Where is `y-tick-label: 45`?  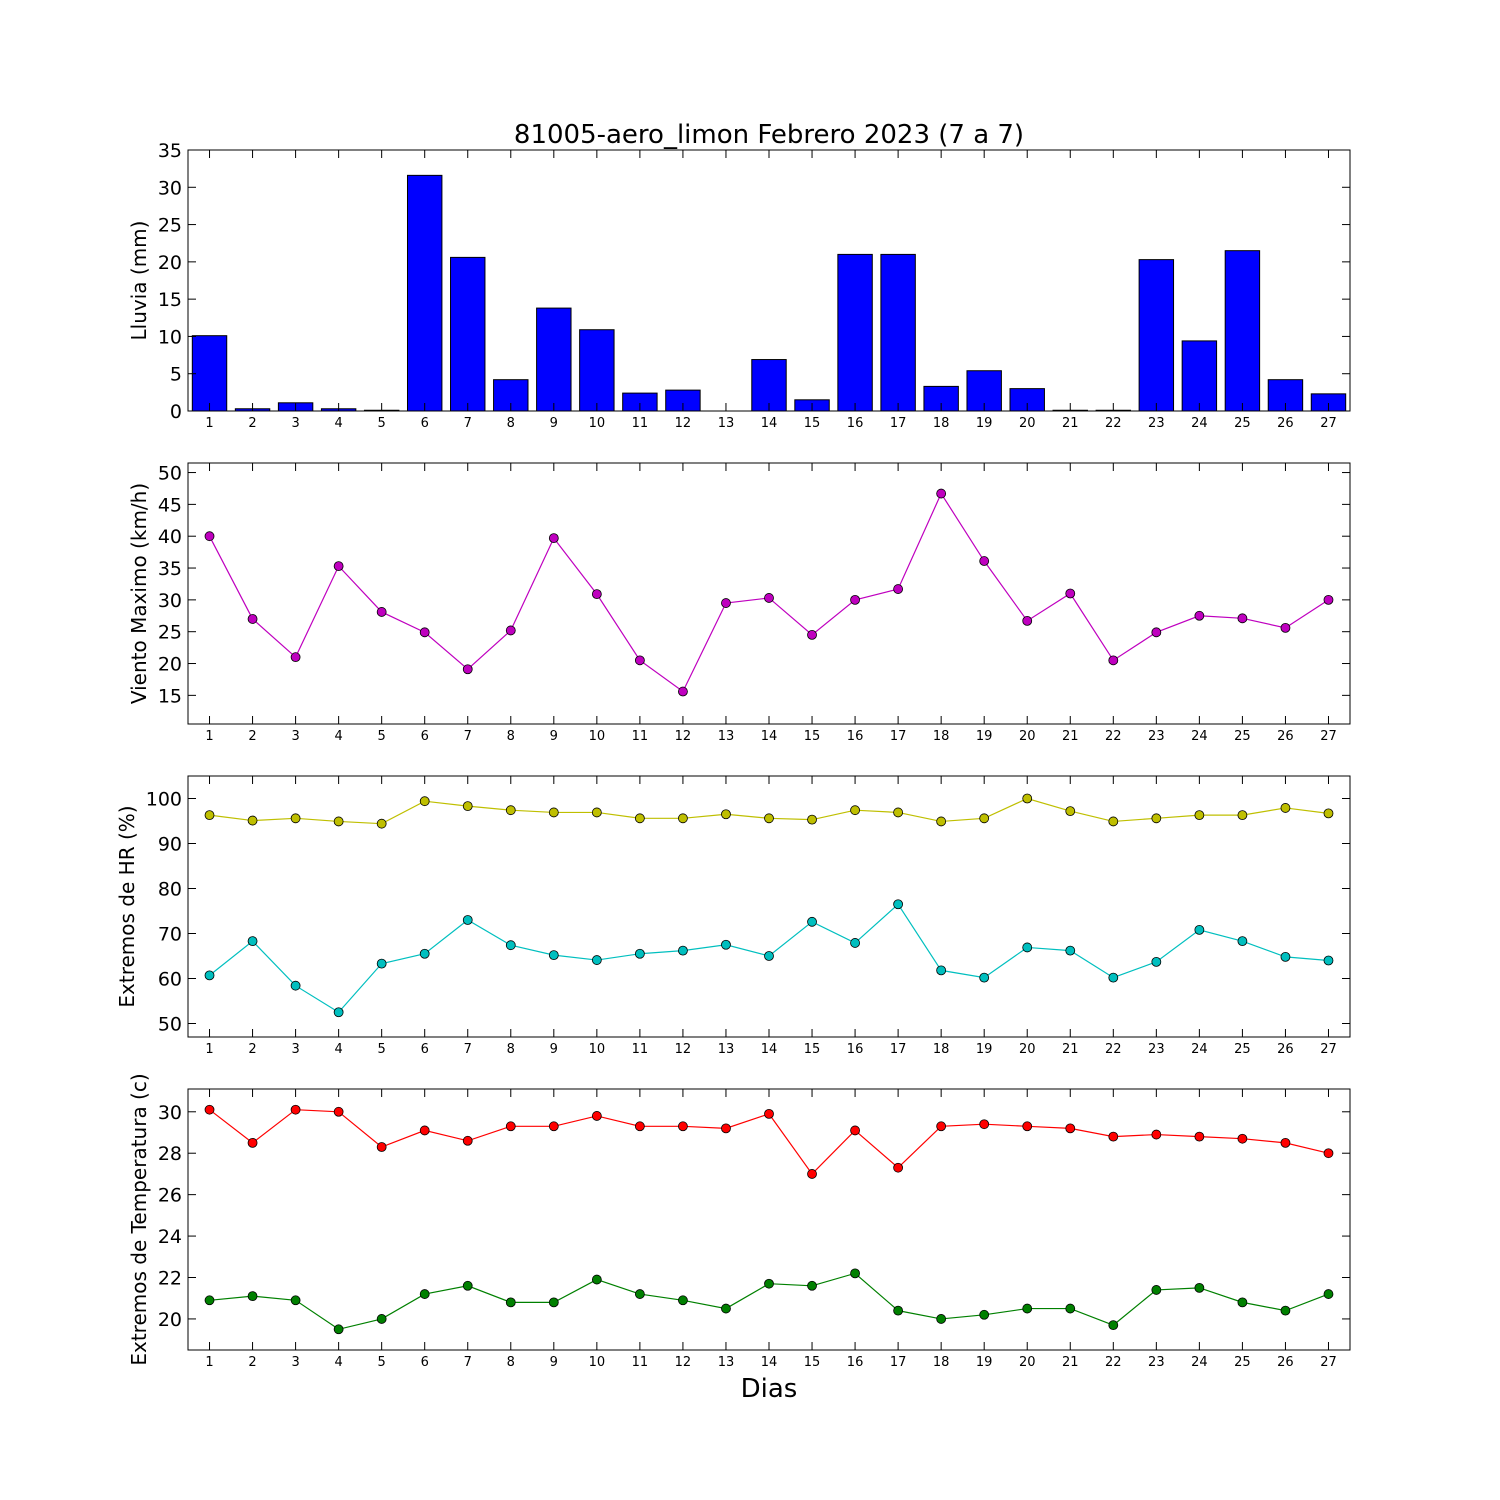 y-tick-label: 45 is located at coordinates (170, 505).